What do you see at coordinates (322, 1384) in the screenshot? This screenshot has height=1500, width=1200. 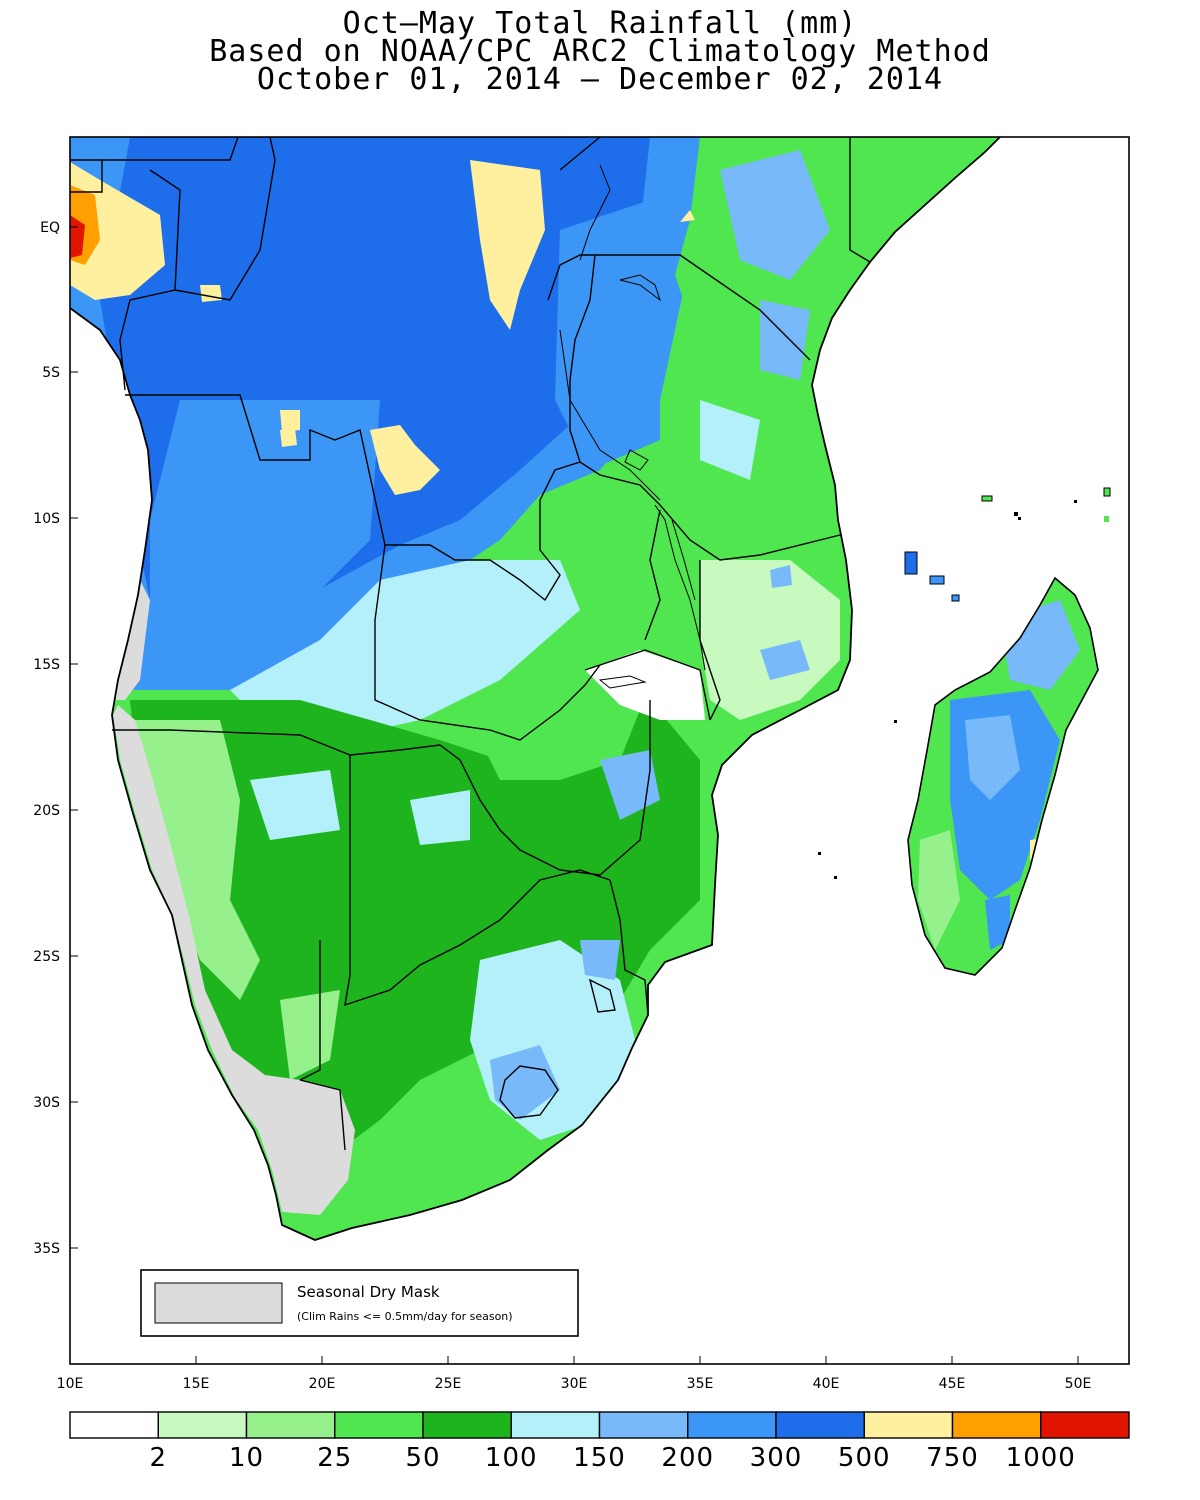 I see `lon-label-20e: 20E` at bounding box center [322, 1384].